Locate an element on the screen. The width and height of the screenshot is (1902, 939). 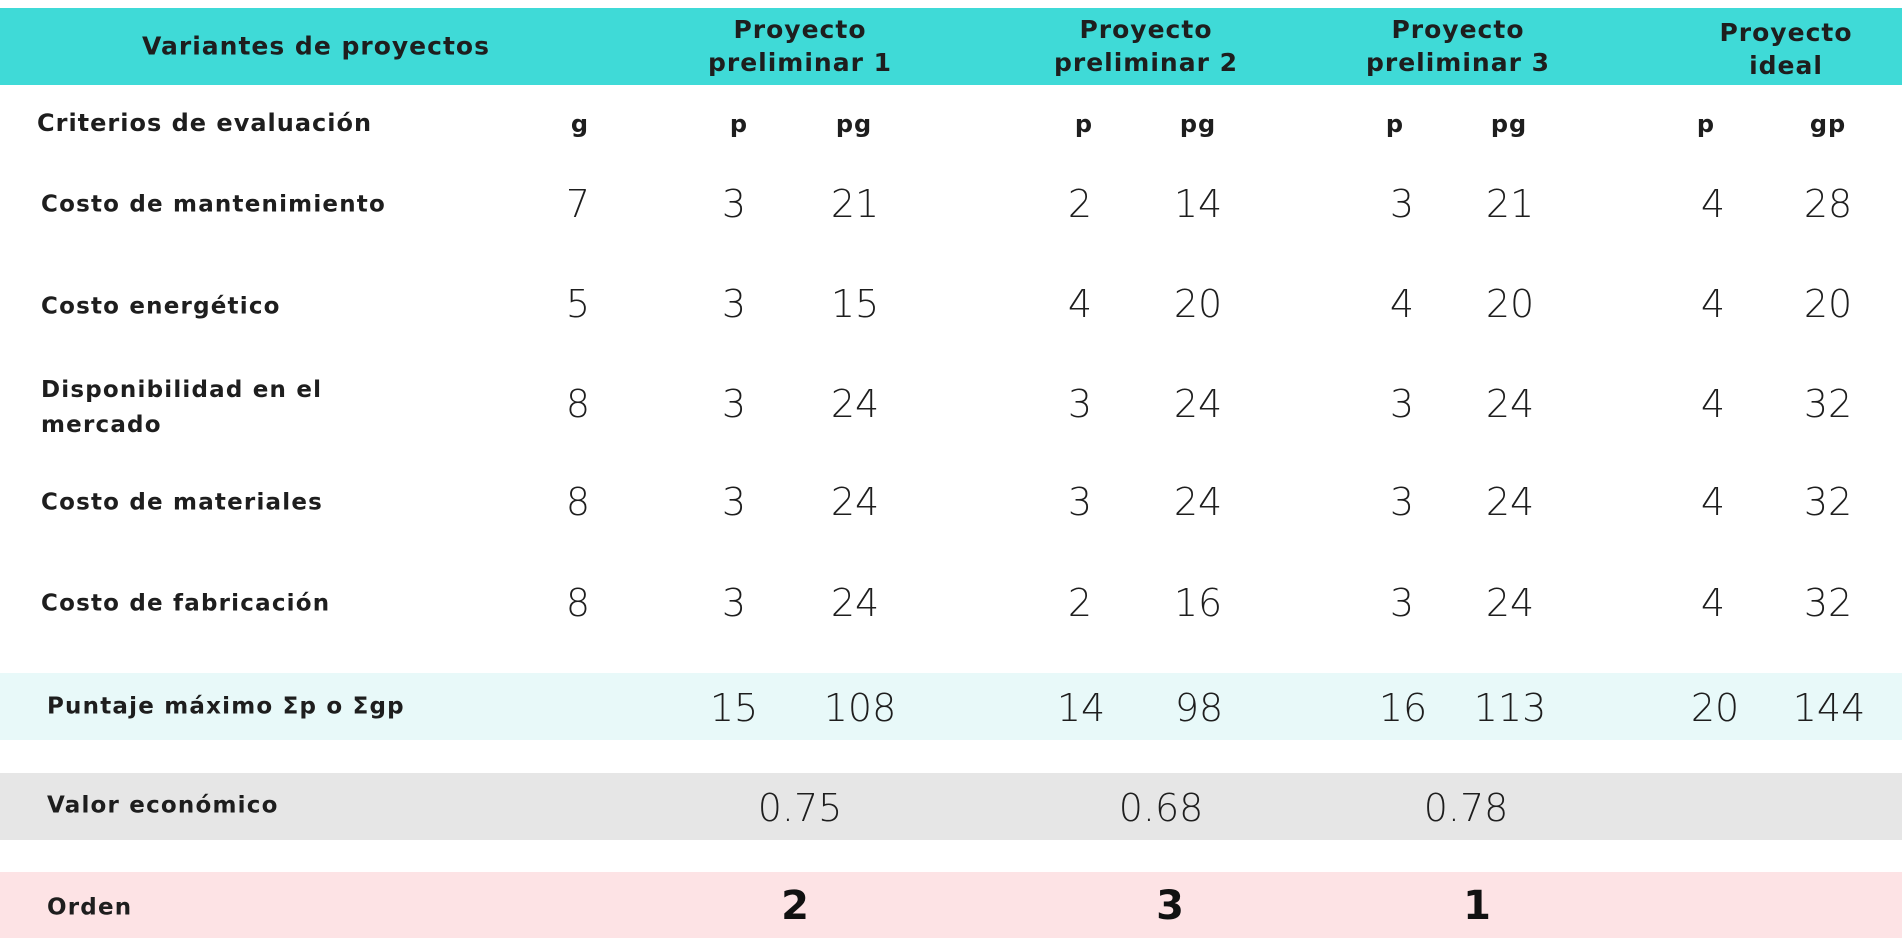
col-header-p-ideal: p is located at coordinates (1706, 124).